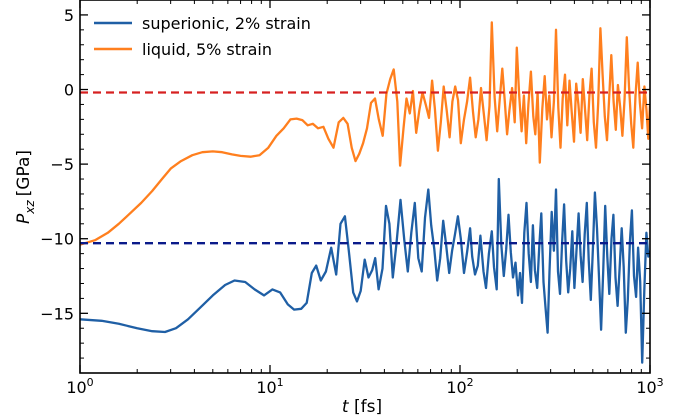  I want to click on y-tick-label: −5, so click(62, 164).